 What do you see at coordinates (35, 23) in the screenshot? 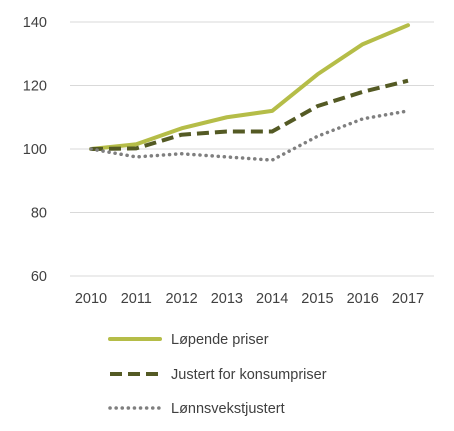
I see `y-tick-label: 140` at bounding box center [35, 23].